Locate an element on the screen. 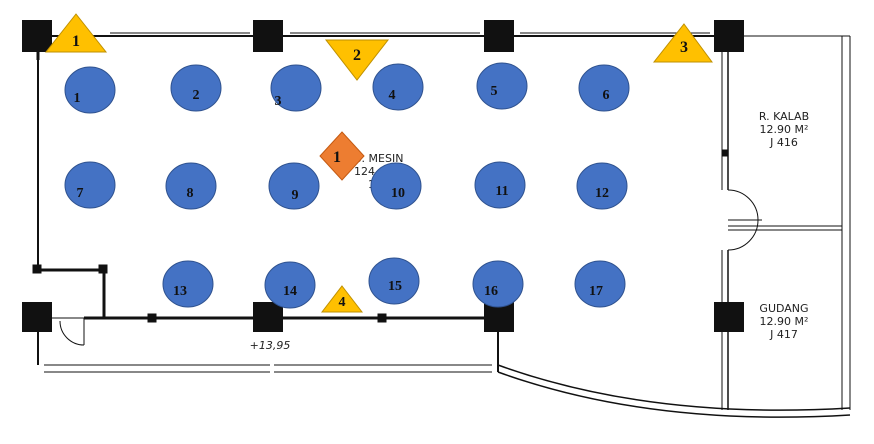 The image size is (874, 444). elevation-label: +13,95 is located at coordinates (270, 345).